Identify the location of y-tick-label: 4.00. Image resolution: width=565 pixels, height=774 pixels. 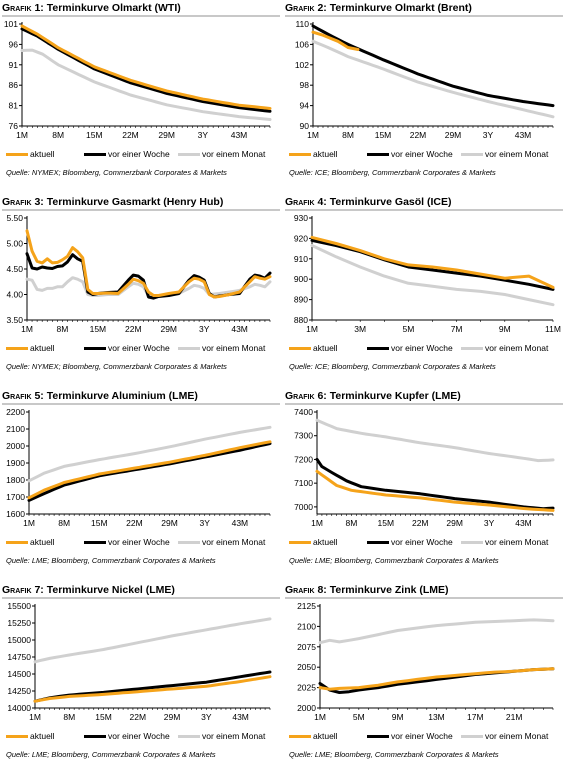
(14, 295).